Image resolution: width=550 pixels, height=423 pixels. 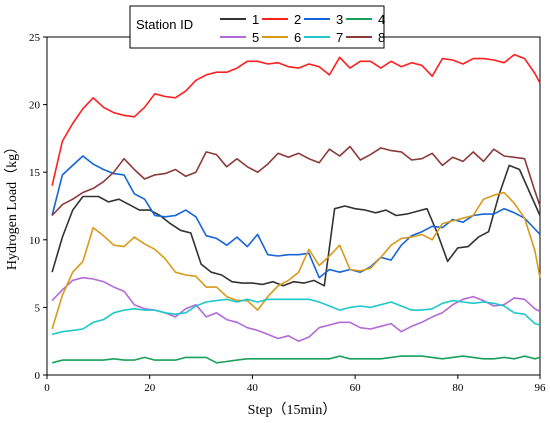 I want to click on y-tick-label: 20, so click(x=35, y=106).